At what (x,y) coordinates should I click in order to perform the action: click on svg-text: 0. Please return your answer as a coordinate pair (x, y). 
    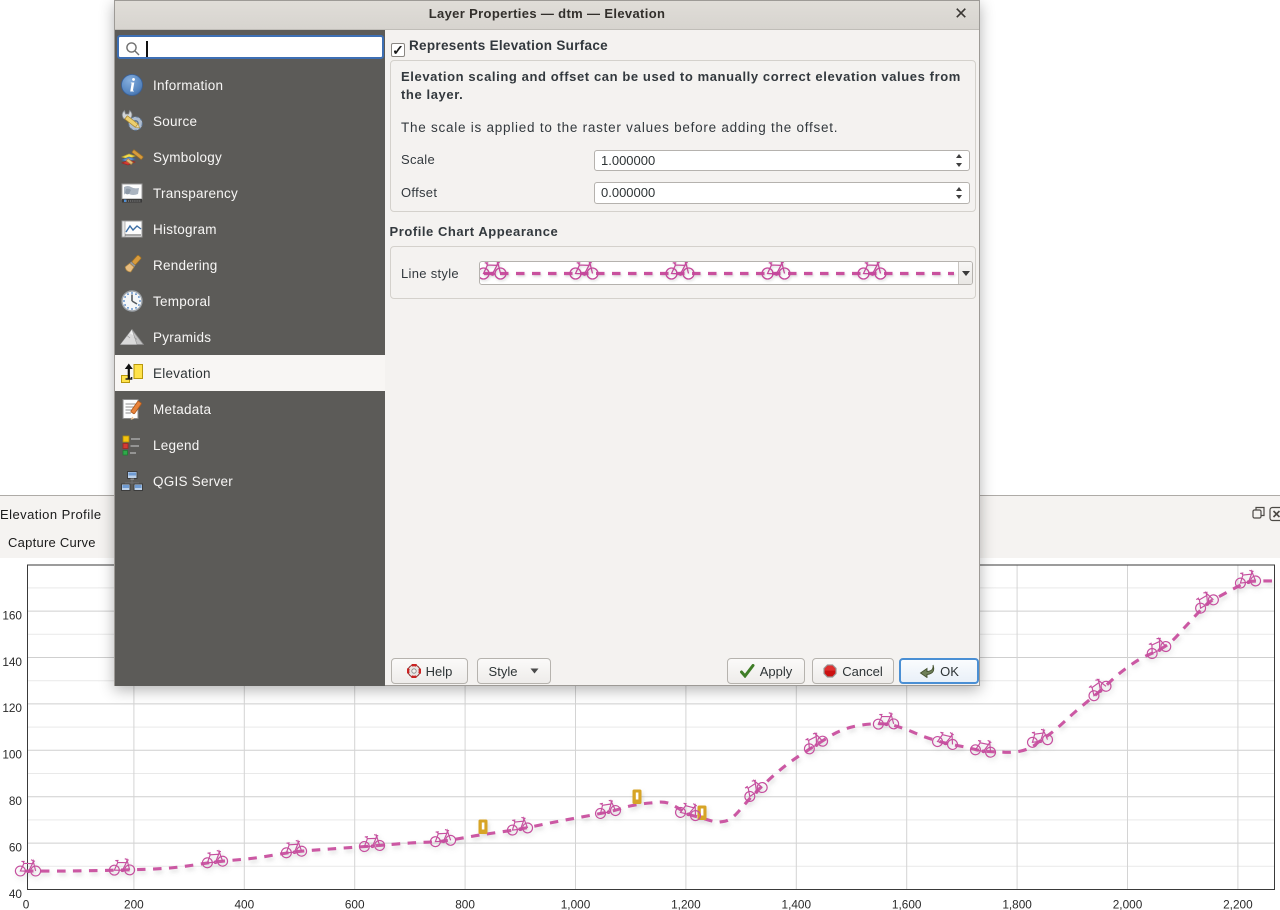
    Looking at the image, I should click on (26, 904).